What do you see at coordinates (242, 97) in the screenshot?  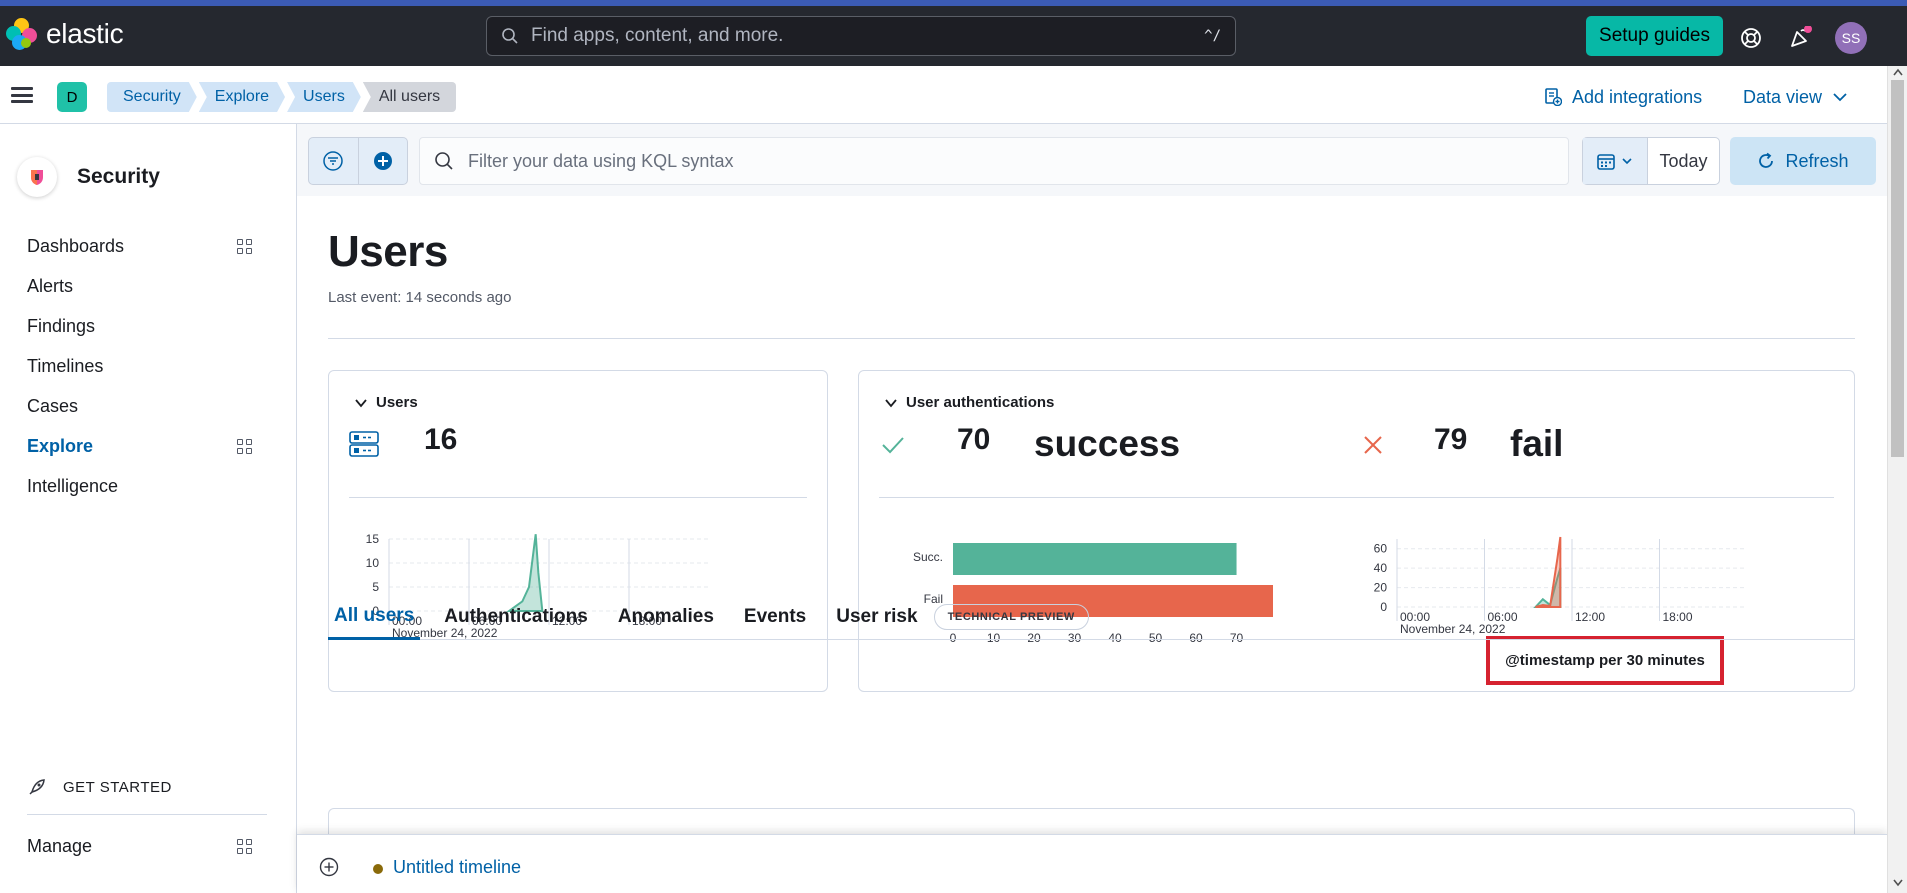 I see `breadcrumb-explore: Explore` at bounding box center [242, 97].